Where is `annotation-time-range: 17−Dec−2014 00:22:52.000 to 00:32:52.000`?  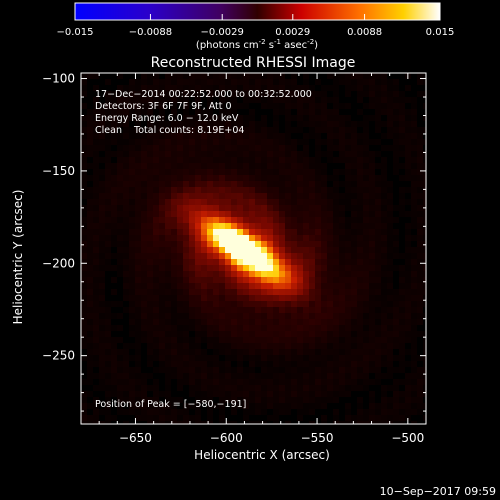
annotation-time-range: 17−Dec−2014 00:22:52.000 to 00:32:52.000 is located at coordinates (203, 94).